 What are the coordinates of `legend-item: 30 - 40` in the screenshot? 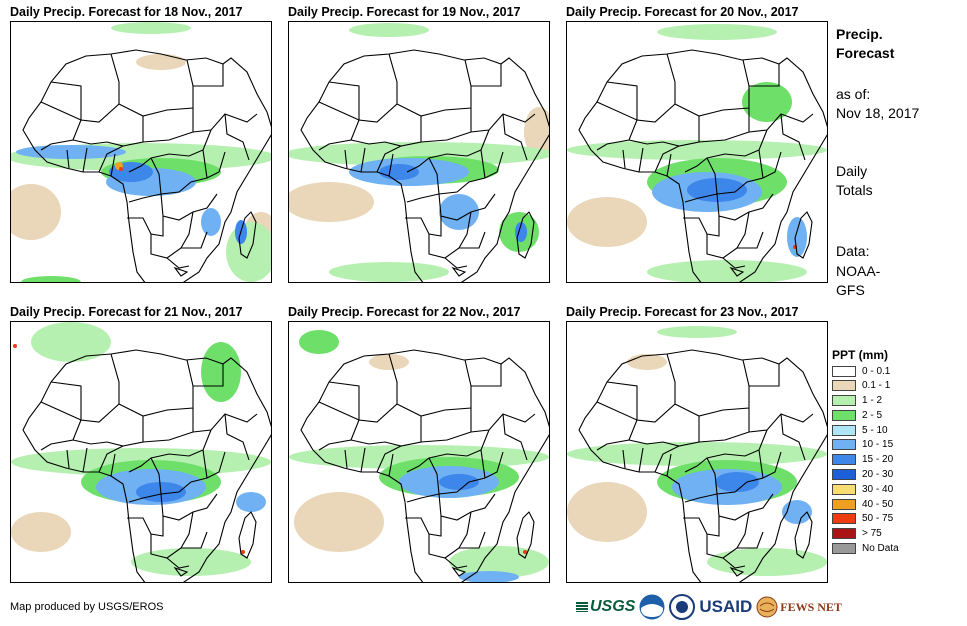 It's located at (894, 489).